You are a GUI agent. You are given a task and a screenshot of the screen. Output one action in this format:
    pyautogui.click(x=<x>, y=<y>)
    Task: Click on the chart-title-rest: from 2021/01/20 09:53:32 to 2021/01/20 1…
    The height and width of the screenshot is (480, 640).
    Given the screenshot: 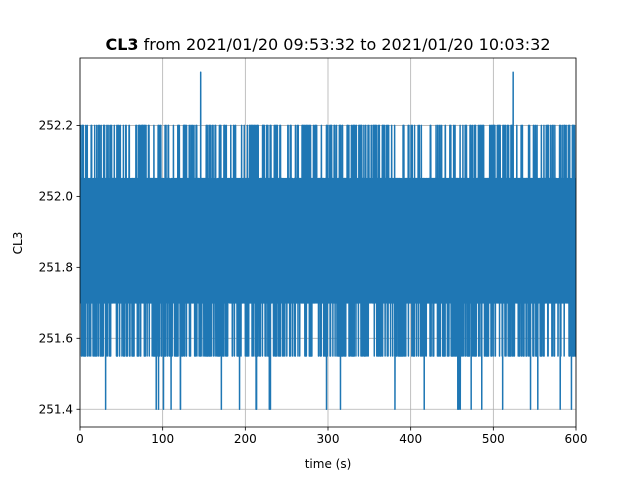 What is the action you would take?
    pyautogui.click(x=345, y=44)
    